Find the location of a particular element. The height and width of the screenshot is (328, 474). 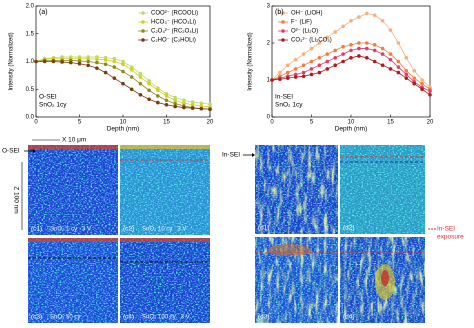

legend-label: CO₃²⁻ (Li₂CO₃) is located at coordinates (311, 41).